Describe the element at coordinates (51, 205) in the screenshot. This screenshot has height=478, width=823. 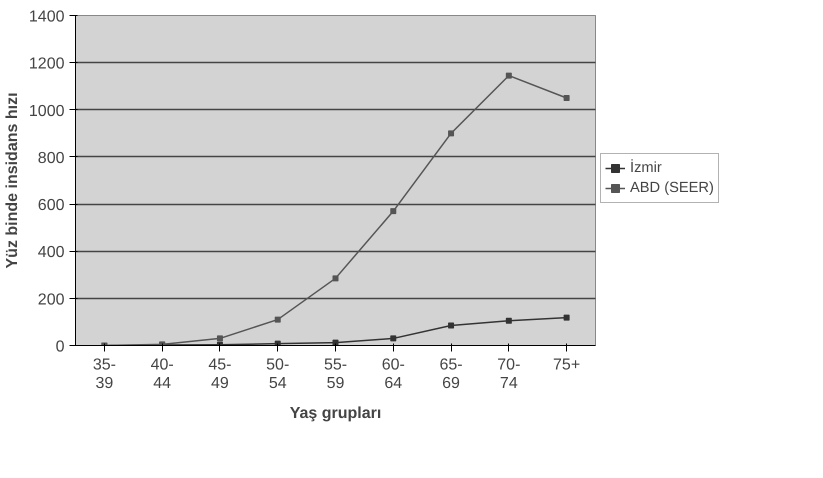
I see `y-tick-label: 600` at that location.